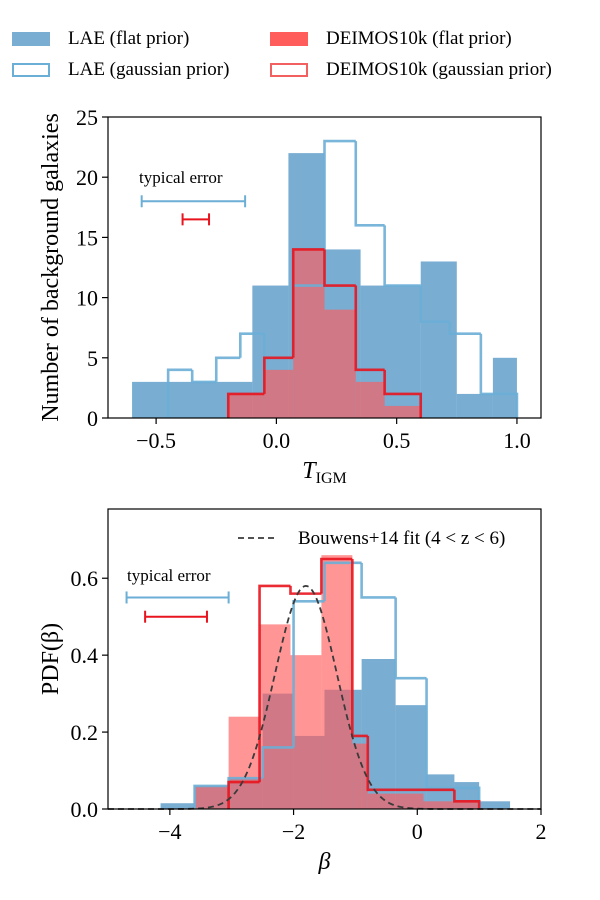 This screenshot has width=600, height=900. I want to click on y-tick-label: 10, so click(87, 298).